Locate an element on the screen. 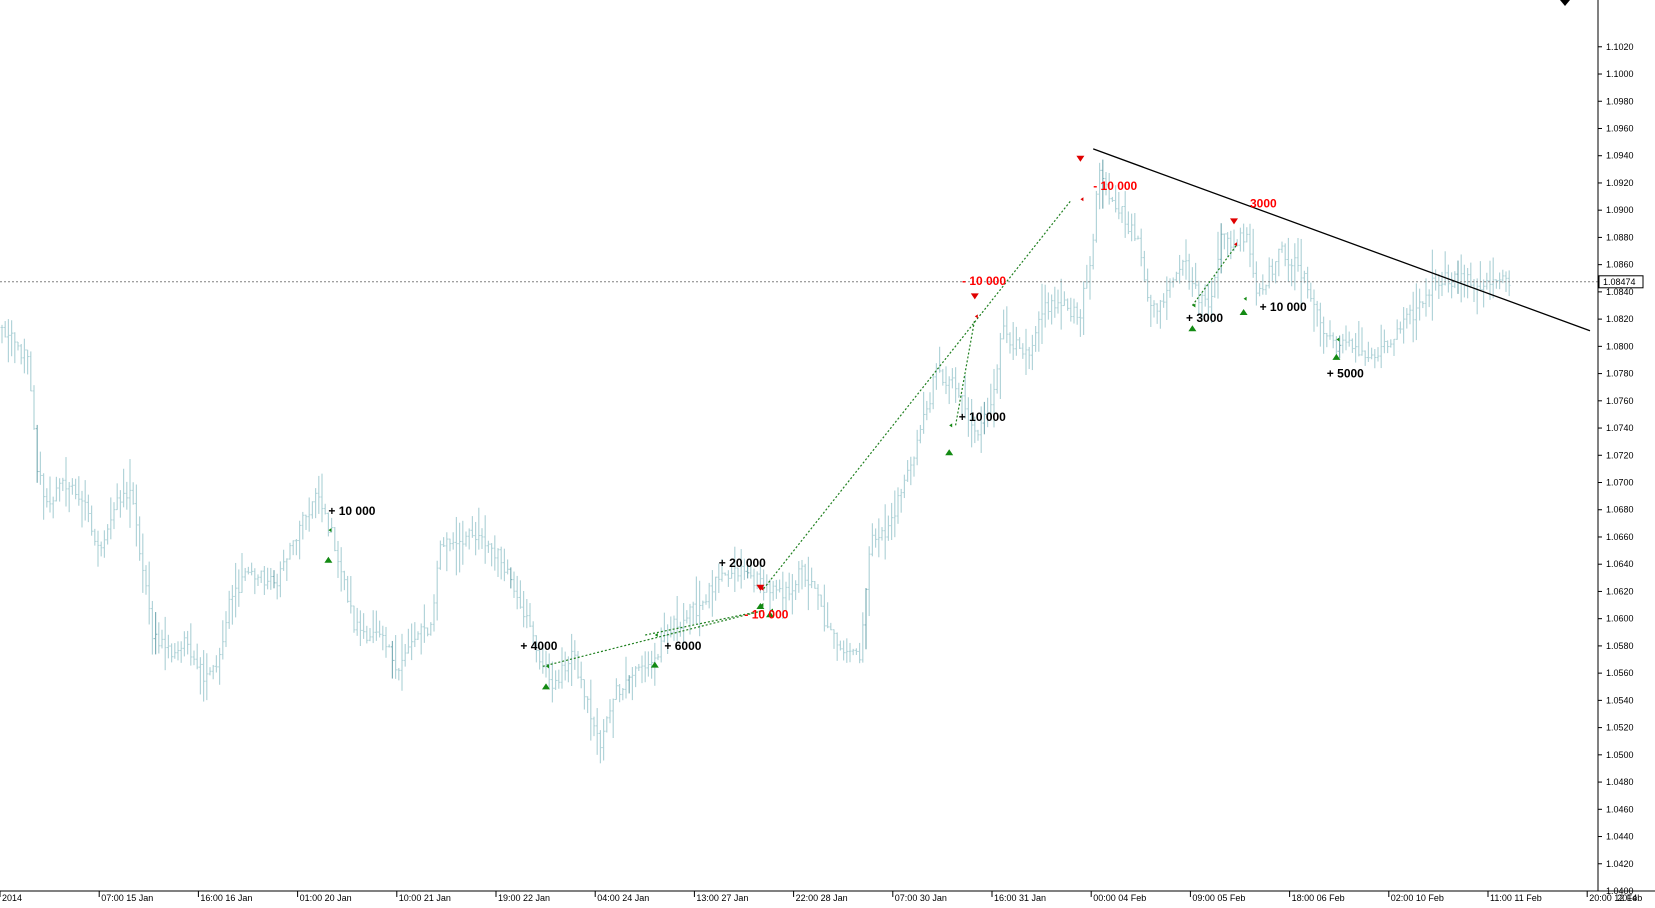 The width and height of the screenshot is (1655, 908). x-tick-label: 01:00 20 Jan is located at coordinates (326, 898).